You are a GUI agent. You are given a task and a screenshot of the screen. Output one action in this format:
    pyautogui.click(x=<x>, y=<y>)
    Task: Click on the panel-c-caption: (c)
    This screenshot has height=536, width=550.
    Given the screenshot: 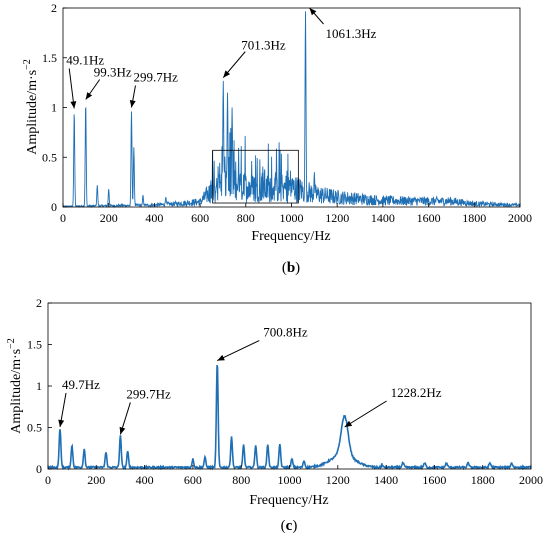 What is the action you would take?
    pyautogui.click(x=289, y=526)
    